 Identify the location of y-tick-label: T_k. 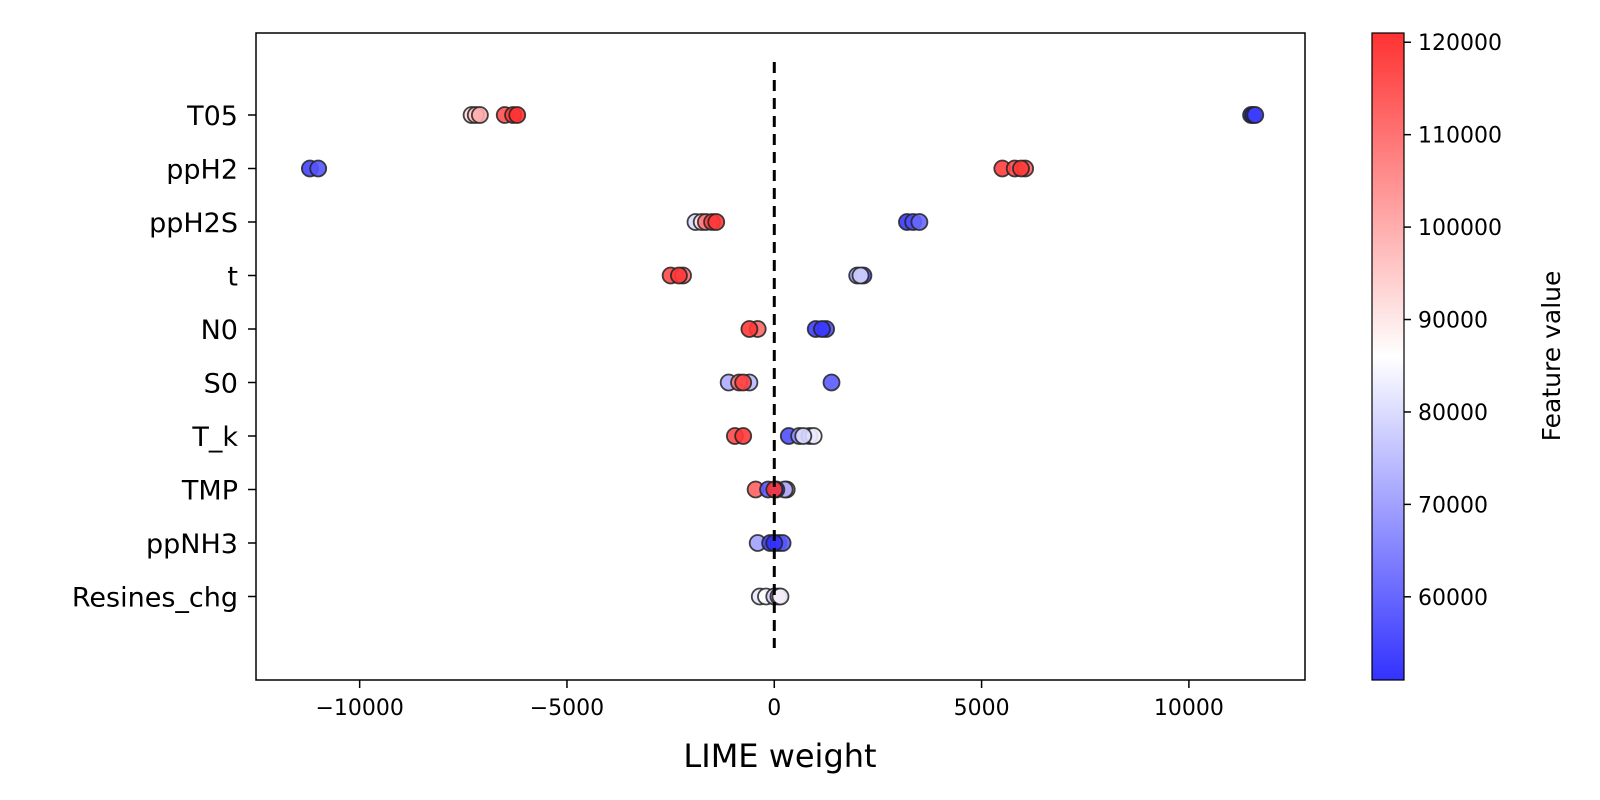
(214, 437).